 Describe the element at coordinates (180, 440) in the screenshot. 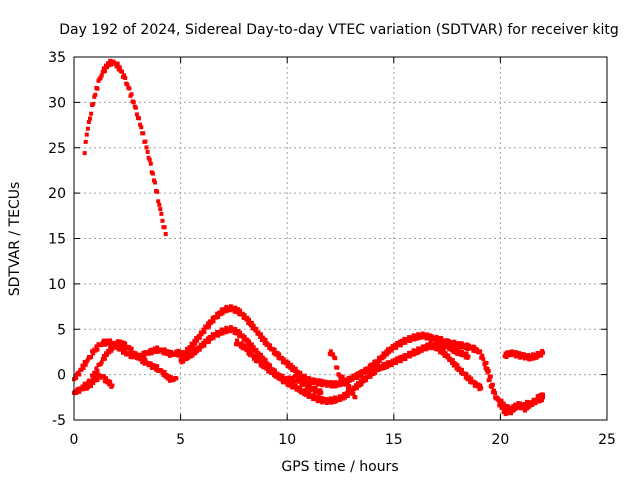

I see `x-tick-label: 5` at that location.